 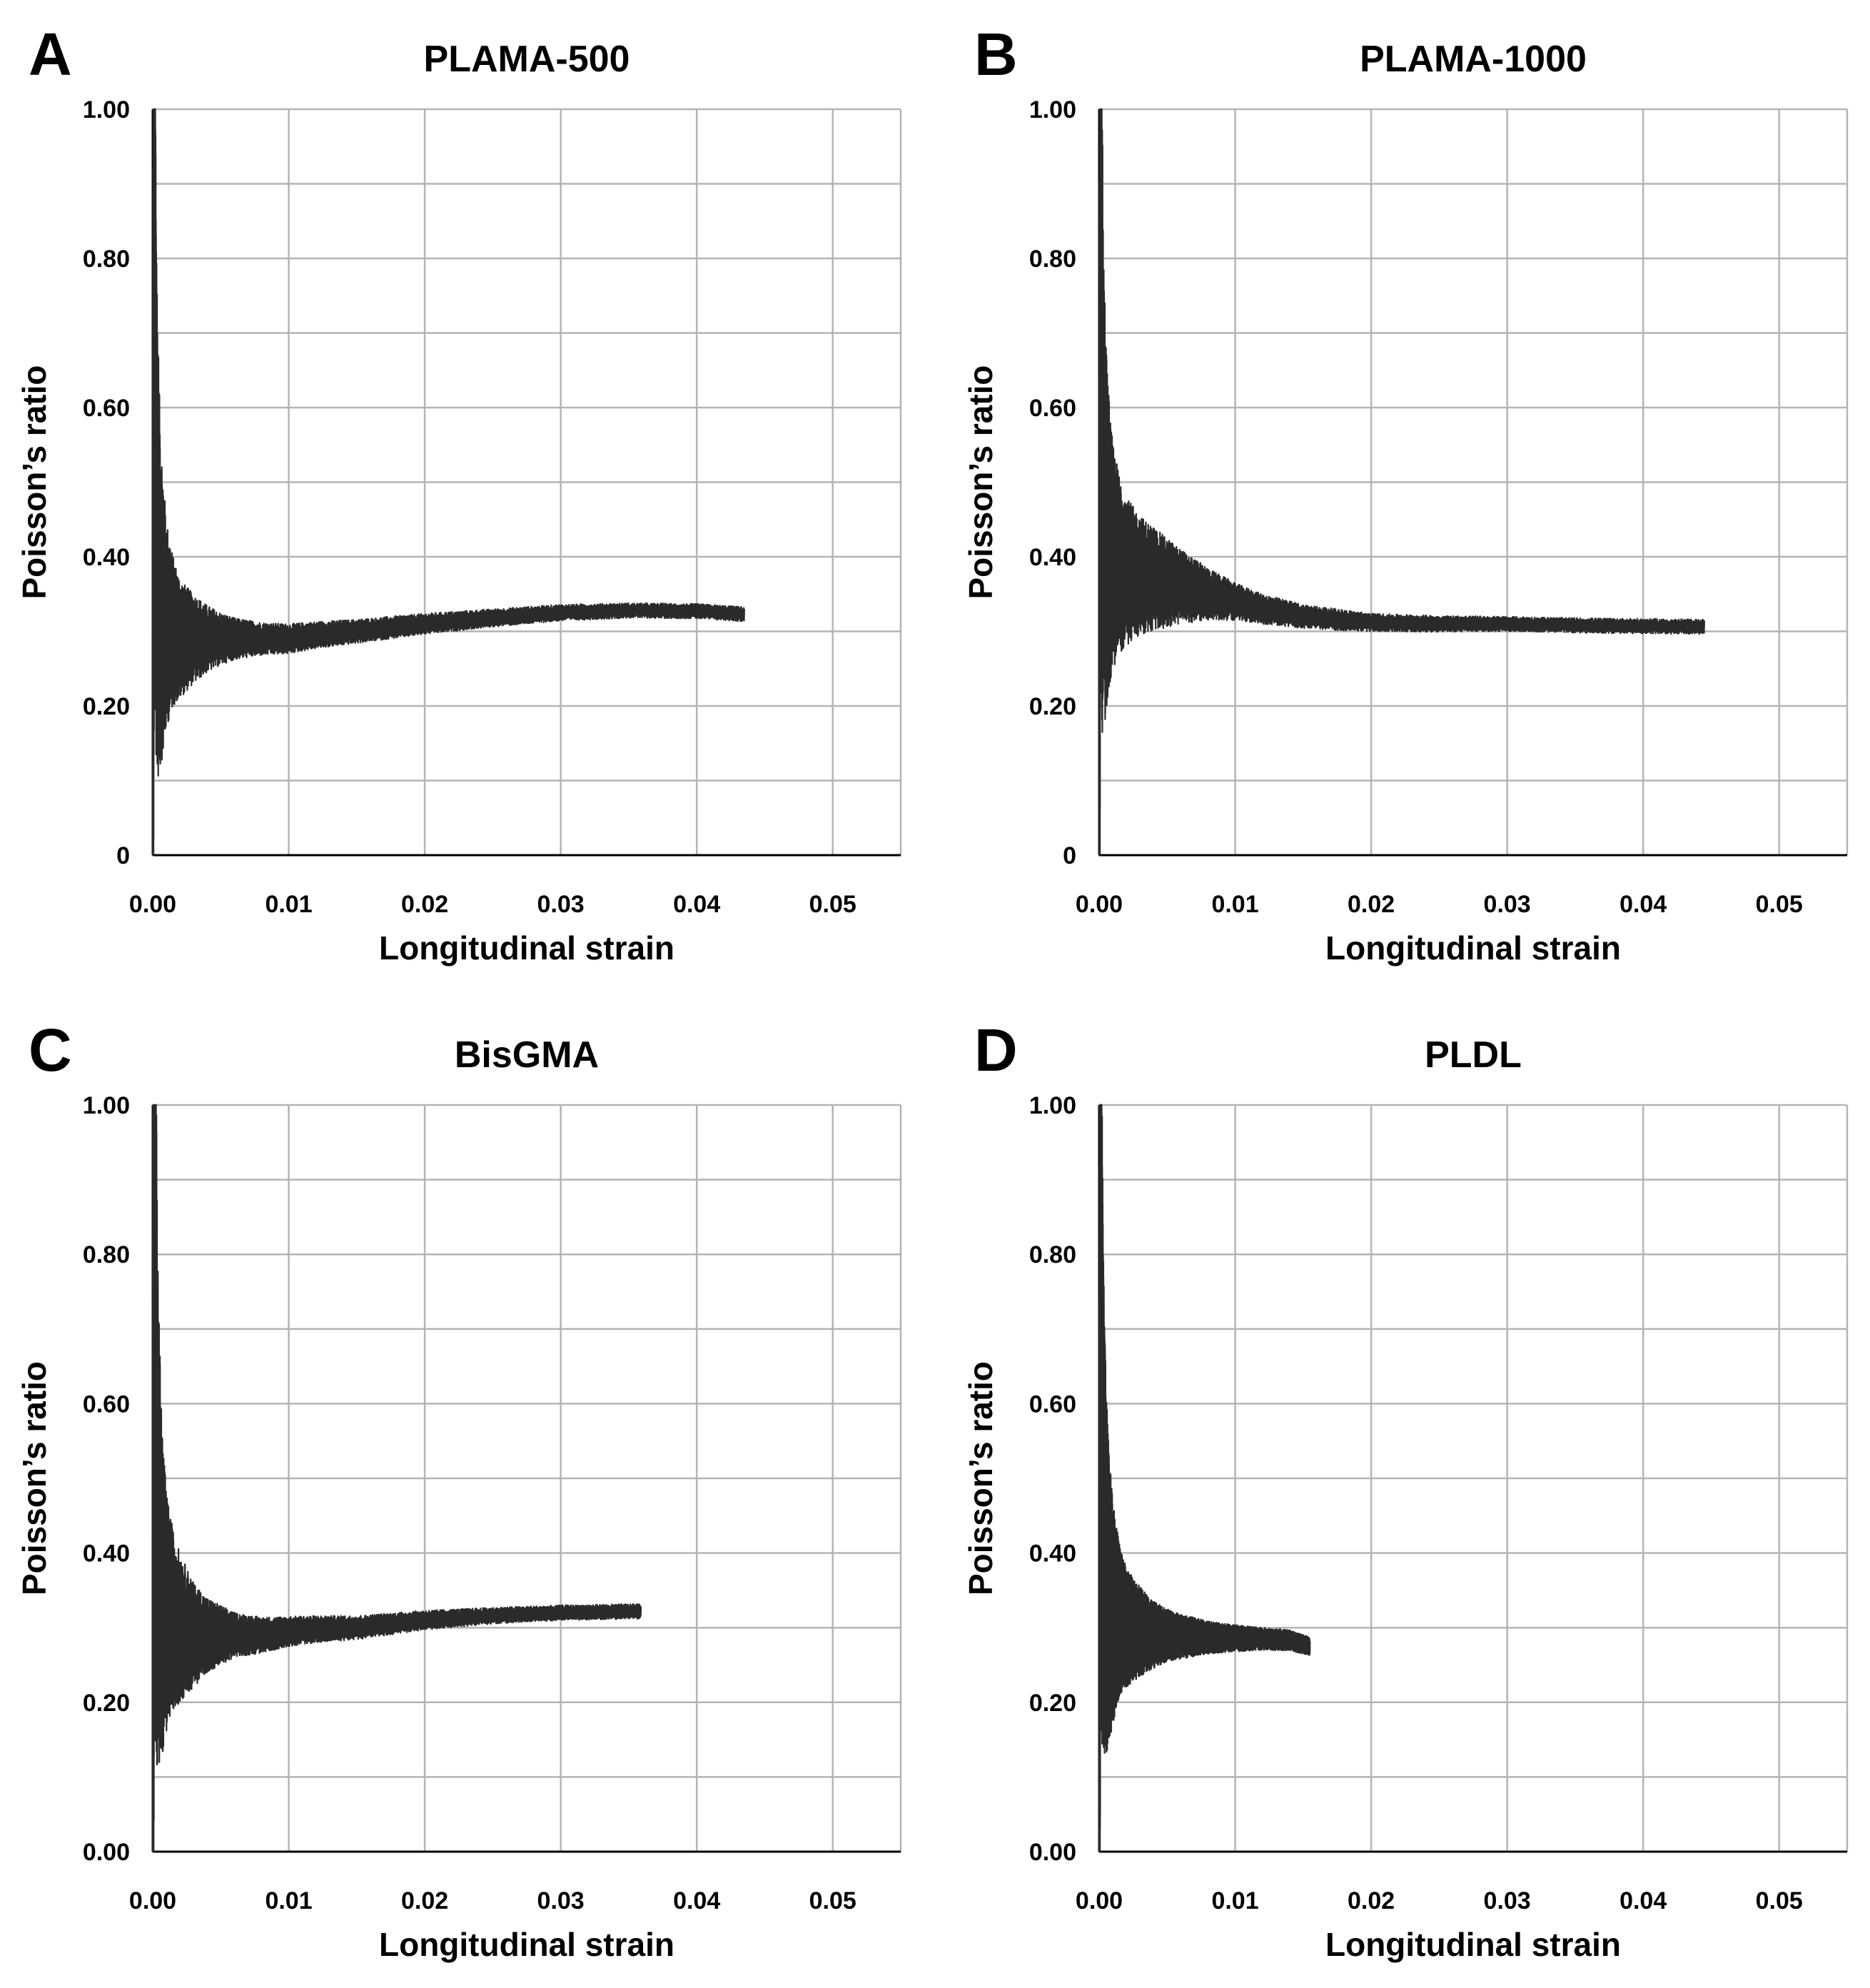 What do you see at coordinates (1402, 483) in the screenshot?
I see `series-line-b` at bounding box center [1402, 483].